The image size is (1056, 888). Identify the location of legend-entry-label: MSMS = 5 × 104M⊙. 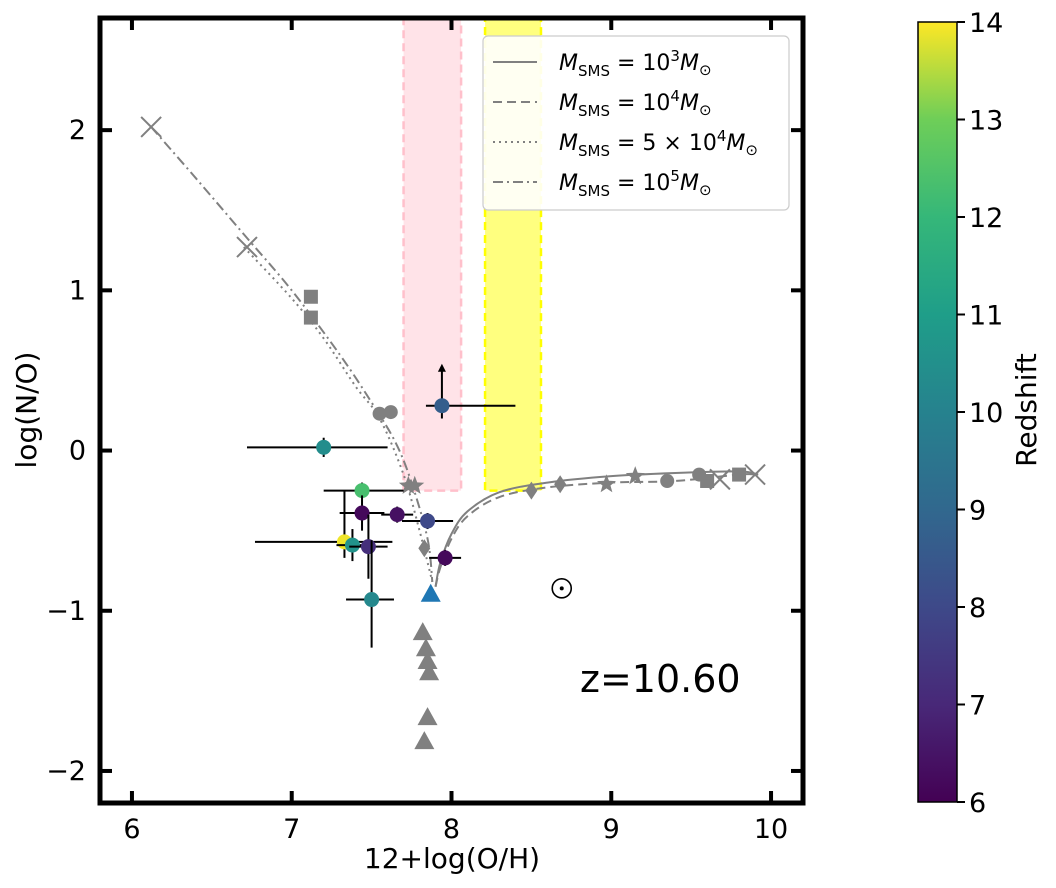
(658, 143).